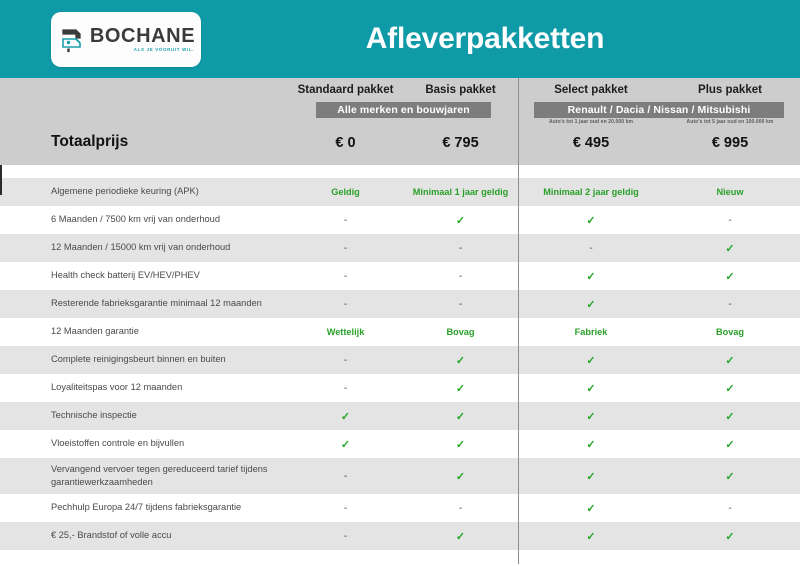  I want to click on package-subtitle: Auto's tot 1 jaar oud en 20.000 km, so click(591, 122).